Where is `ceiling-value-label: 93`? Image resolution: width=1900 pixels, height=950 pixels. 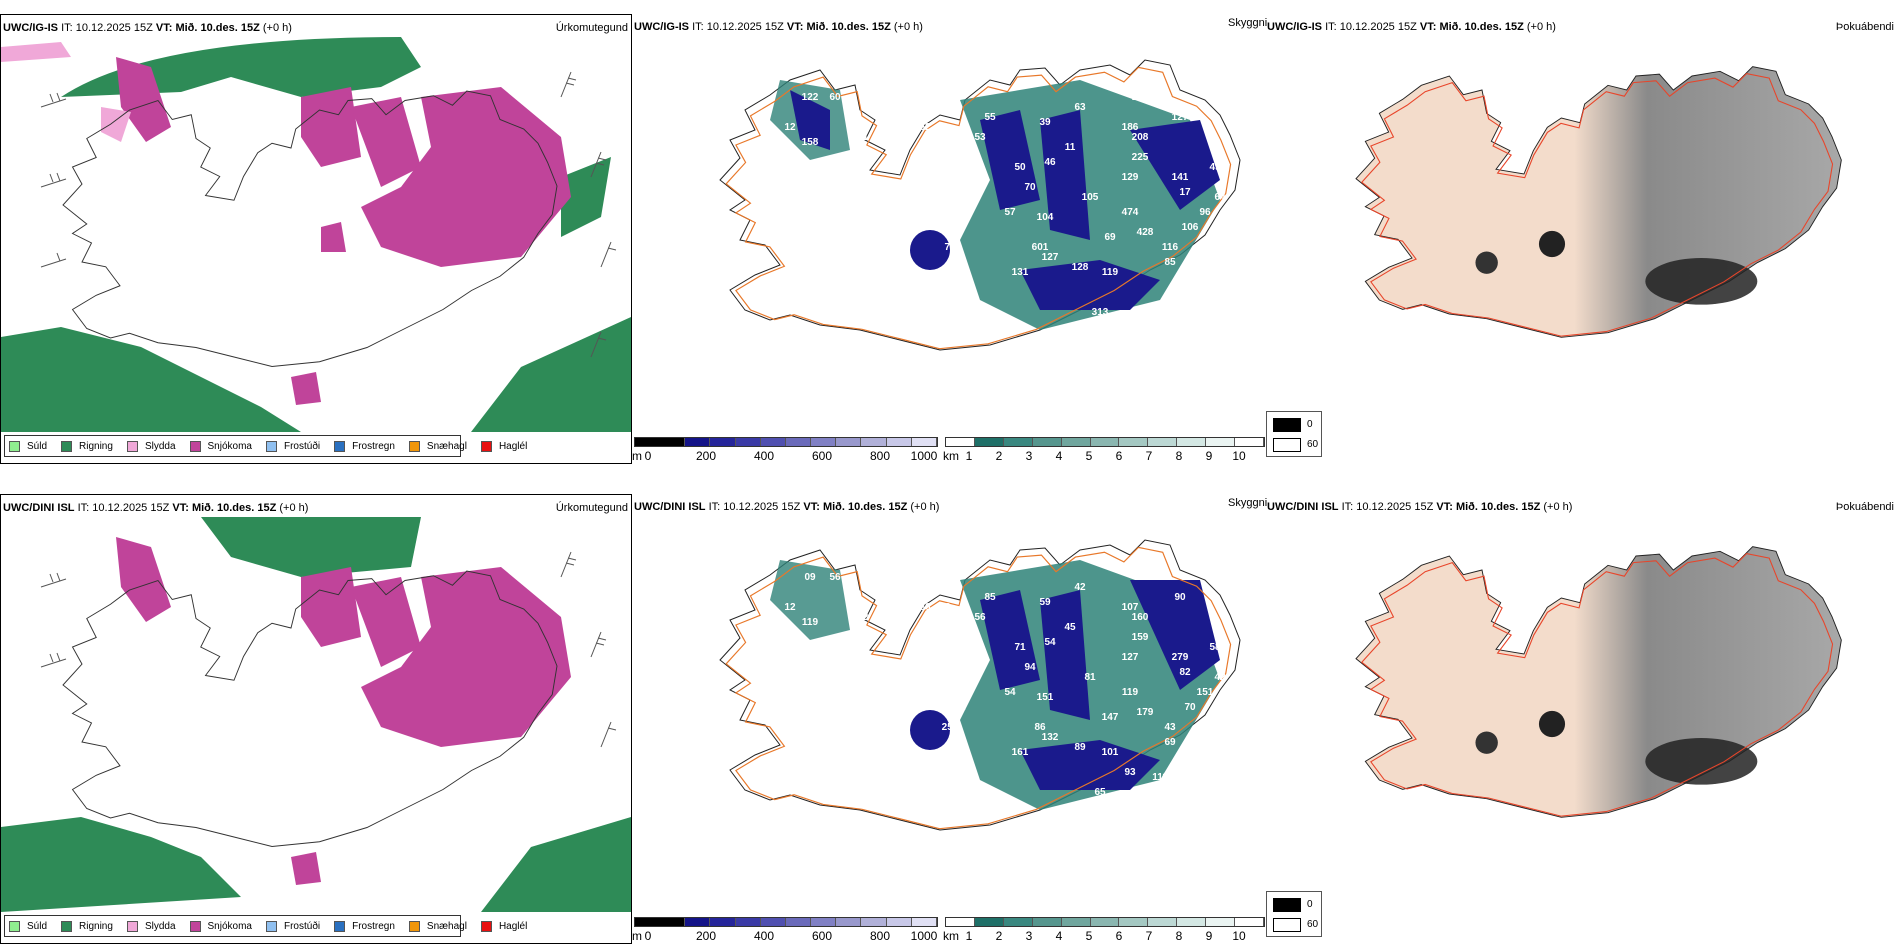
ceiling-value-label: 93 is located at coordinates (1130, 772).